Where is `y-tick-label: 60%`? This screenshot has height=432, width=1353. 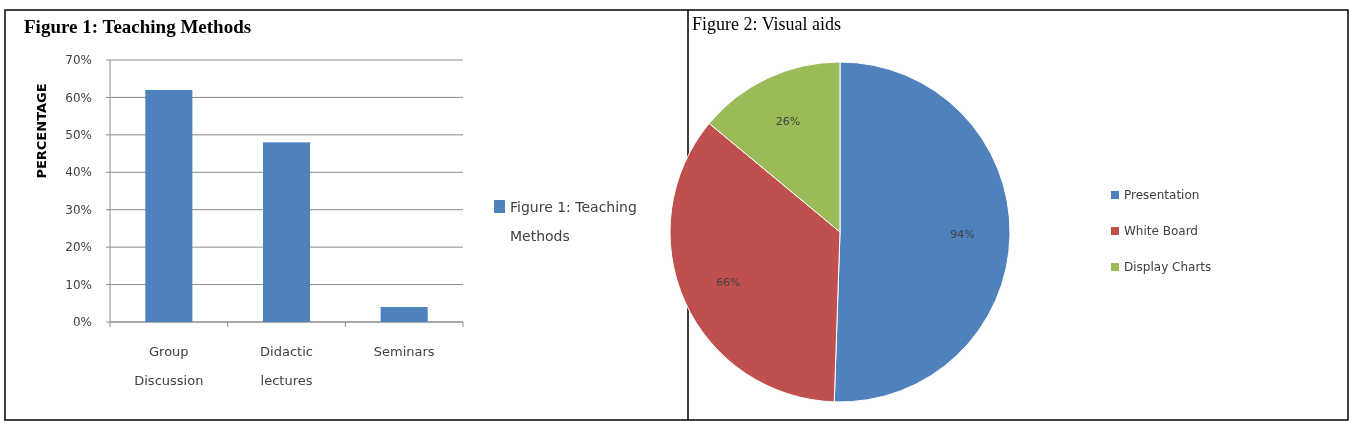
y-tick-label: 60% is located at coordinates (78, 97).